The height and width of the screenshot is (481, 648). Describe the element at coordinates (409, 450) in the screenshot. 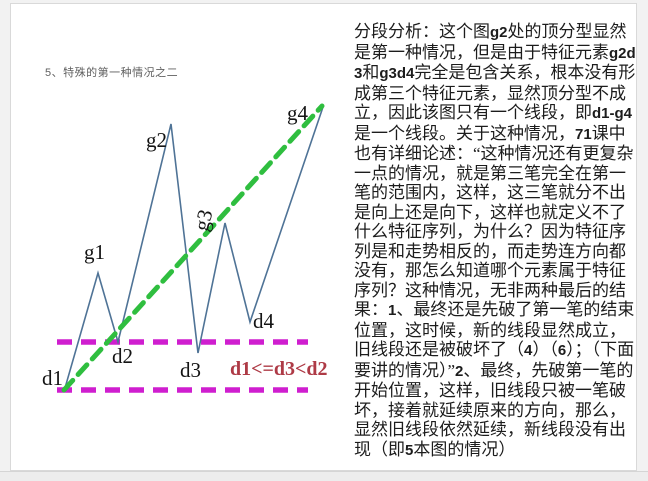

I see `text-segment: 5` at that location.